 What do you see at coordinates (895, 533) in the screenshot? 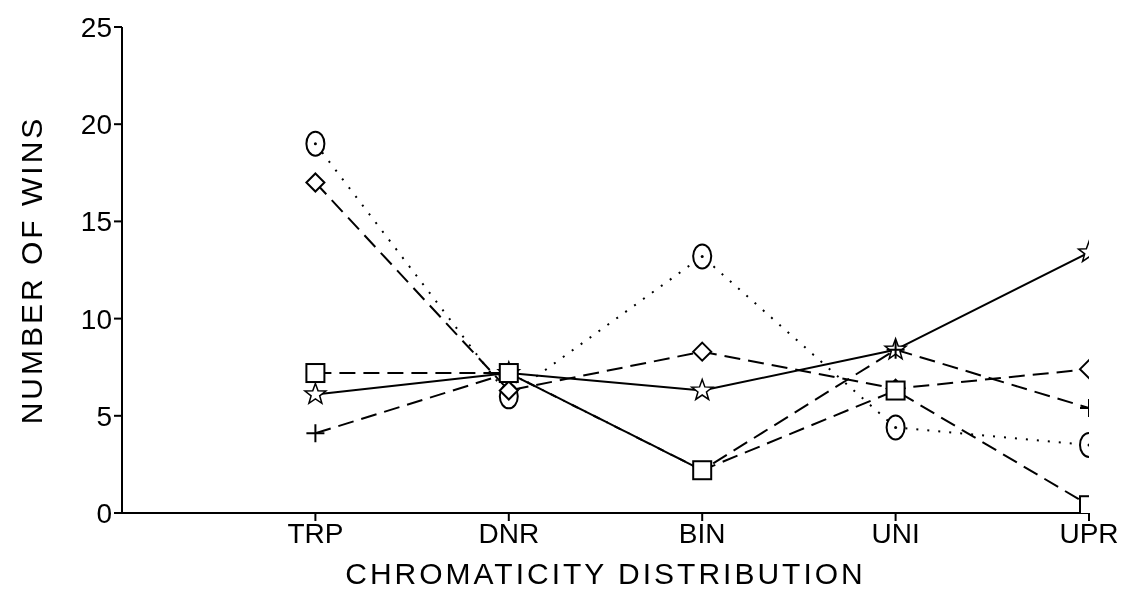
I see `x-tick-label: UNI` at bounding box center [895, 533].